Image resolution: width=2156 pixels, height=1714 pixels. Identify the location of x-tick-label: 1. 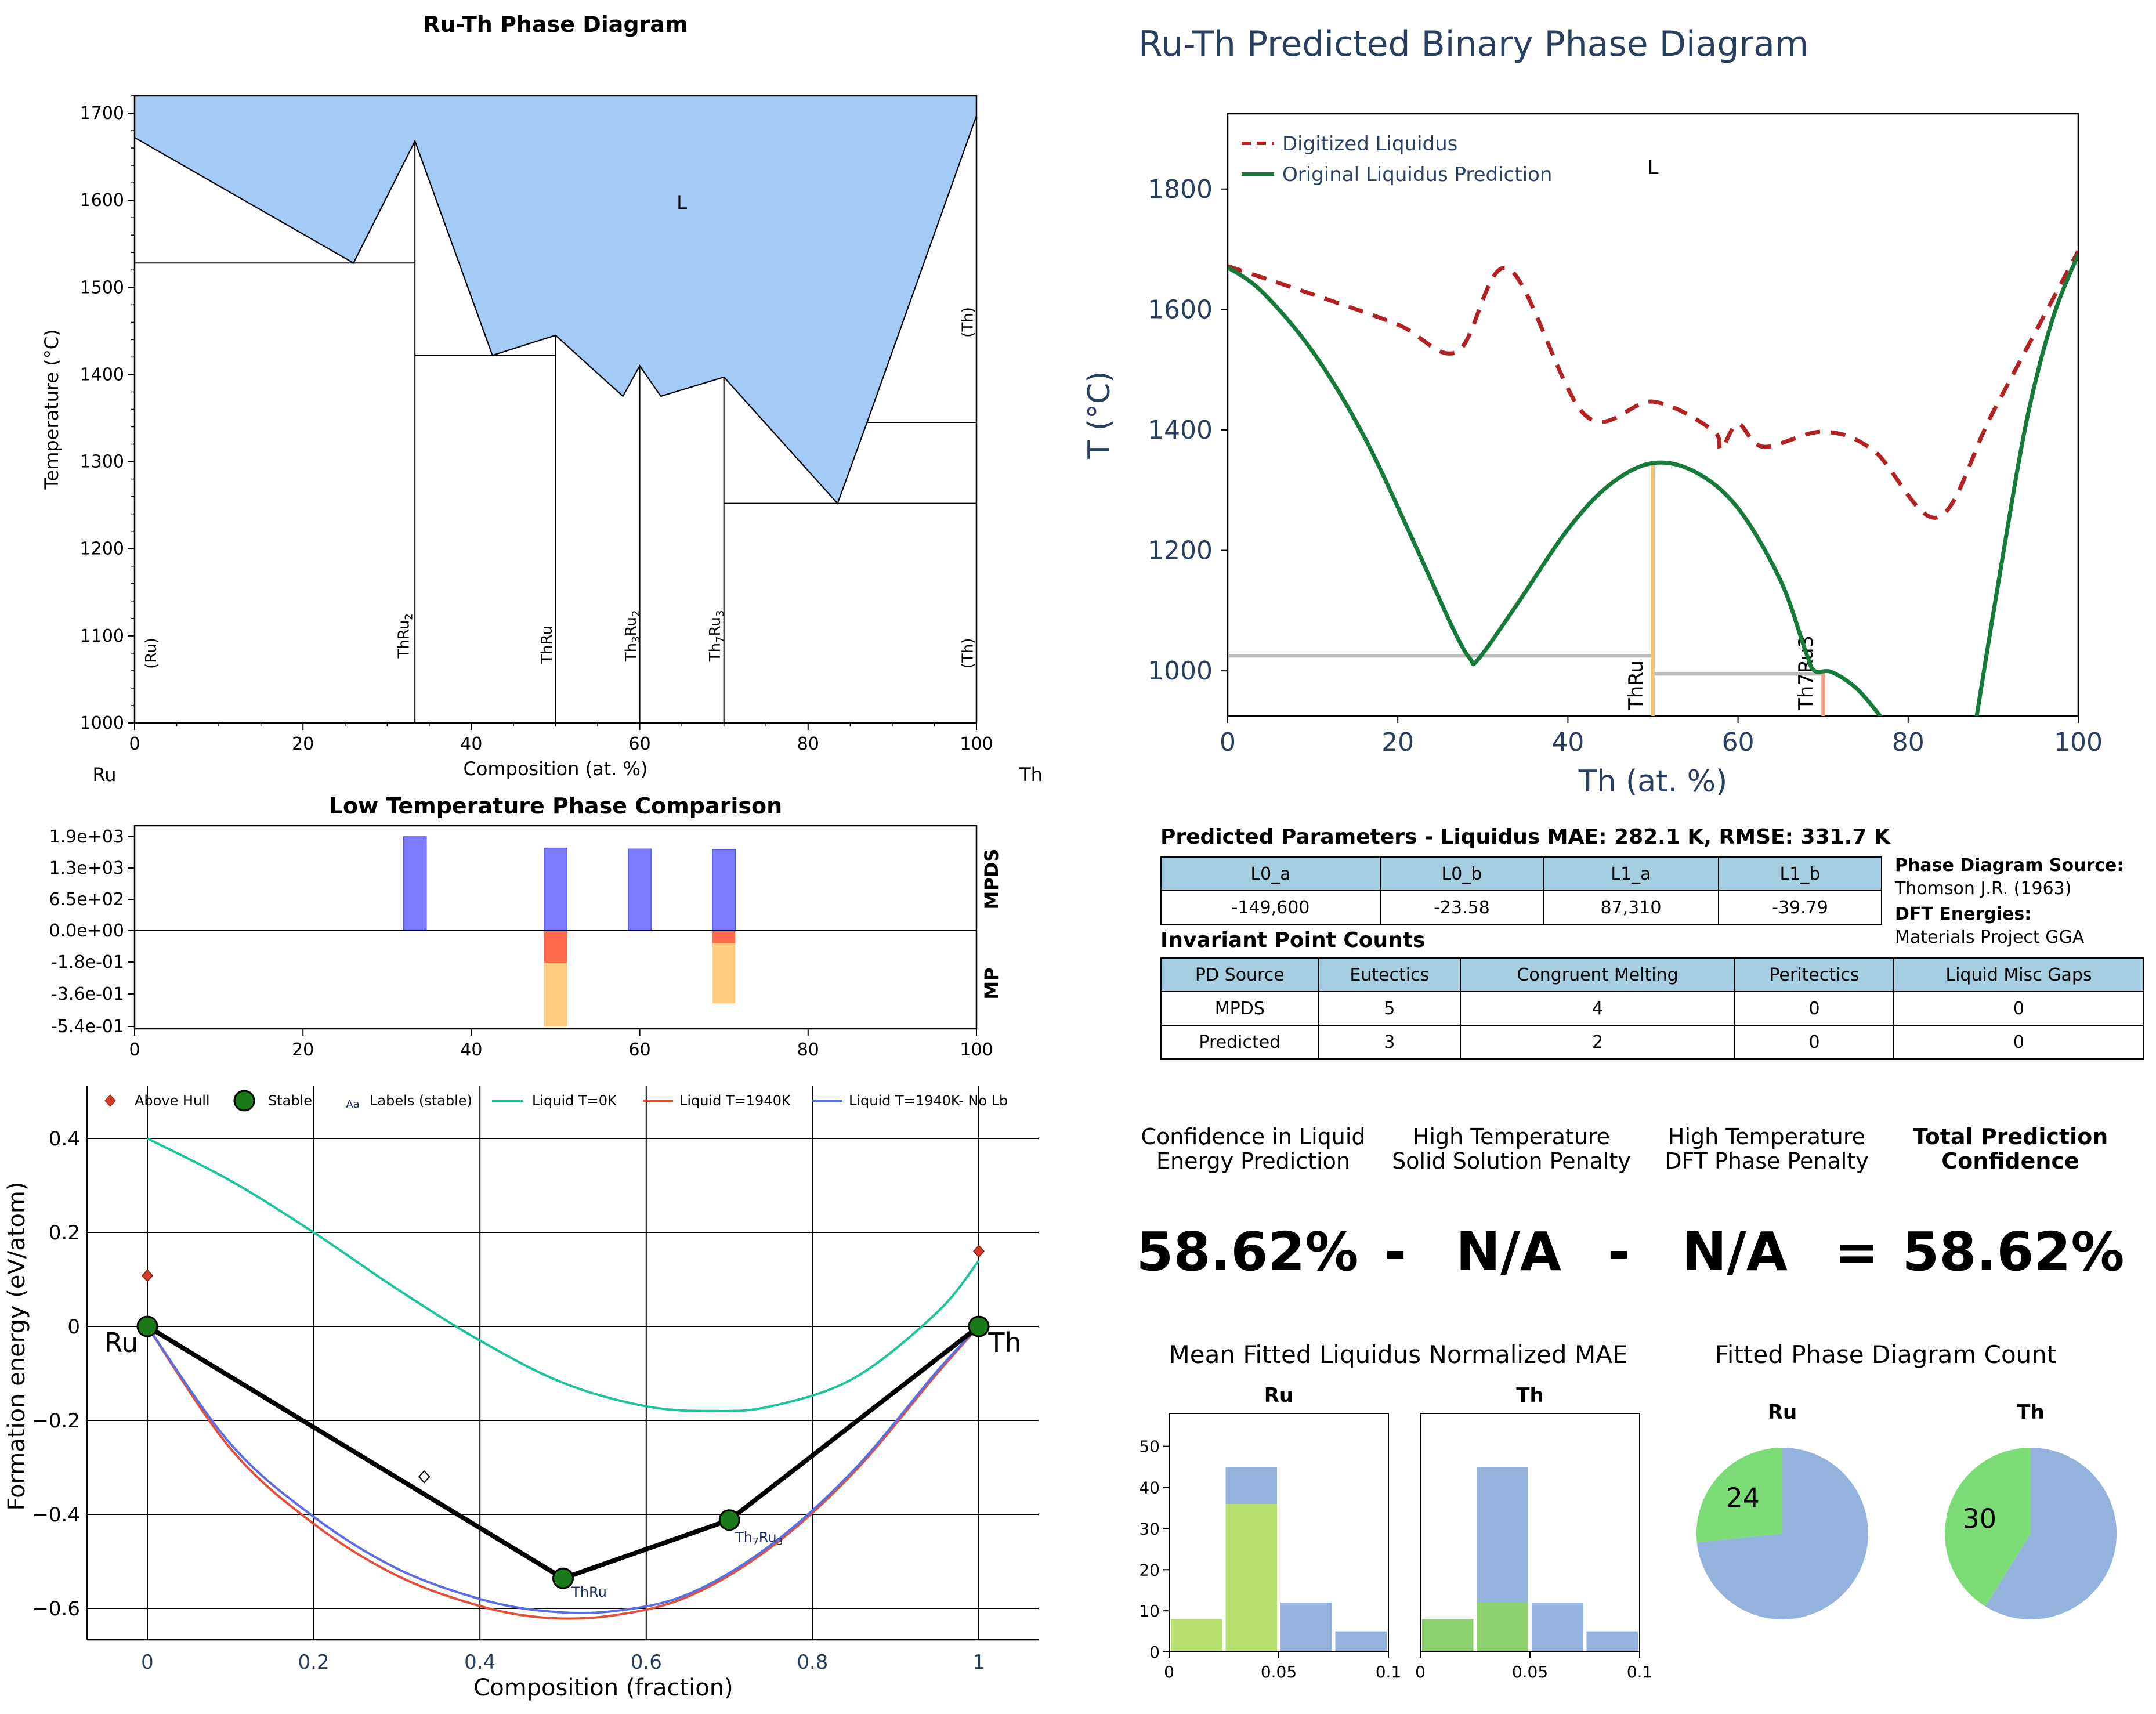
(978, 1663).